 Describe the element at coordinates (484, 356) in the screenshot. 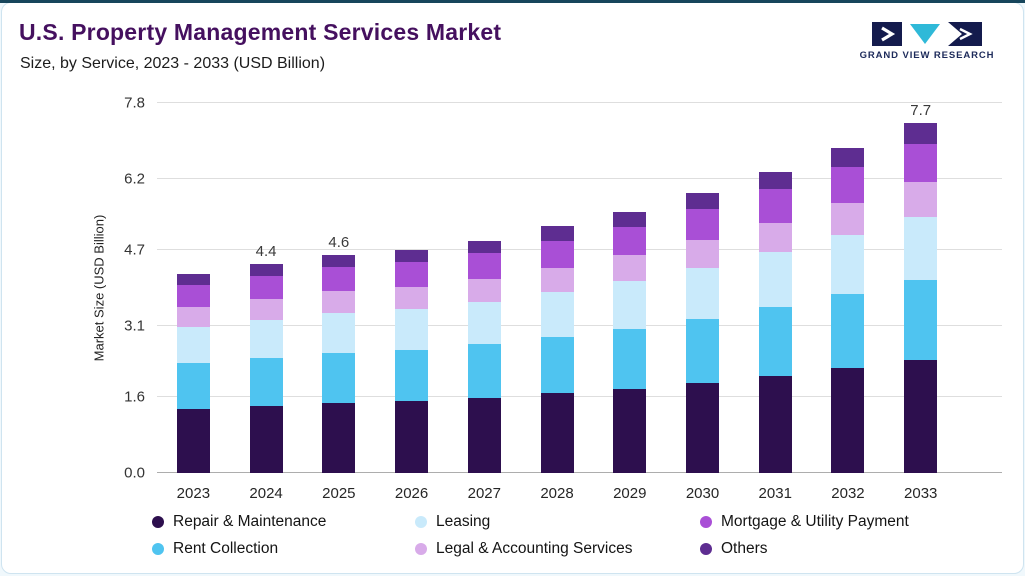

I see `stacked-bar-2027` at that location.